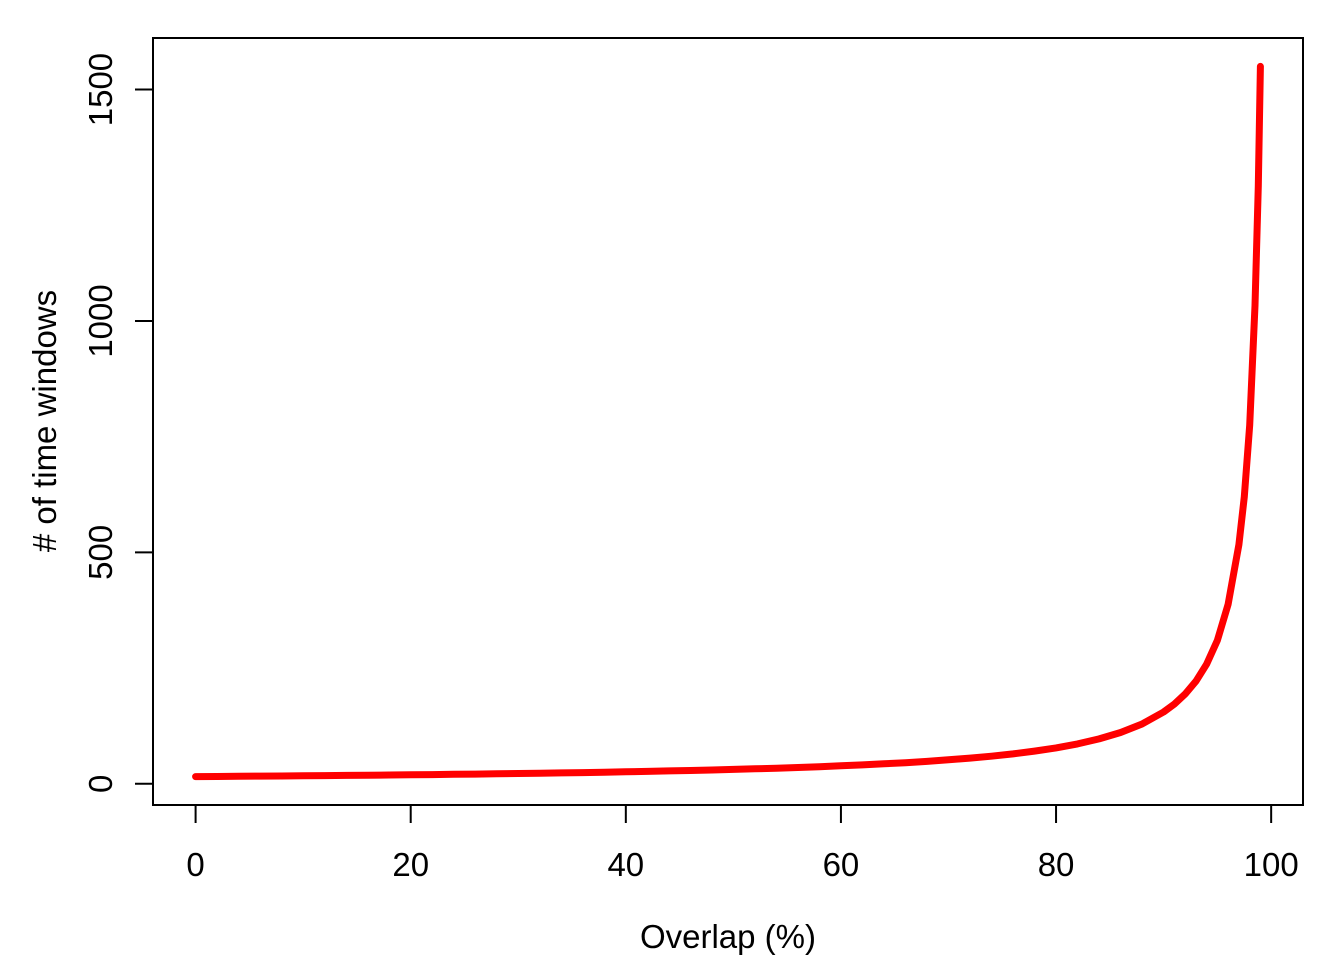  Describe the element at coordinates (625, 864) in the screenshot. I see `x-tick-label: 40` at that location.